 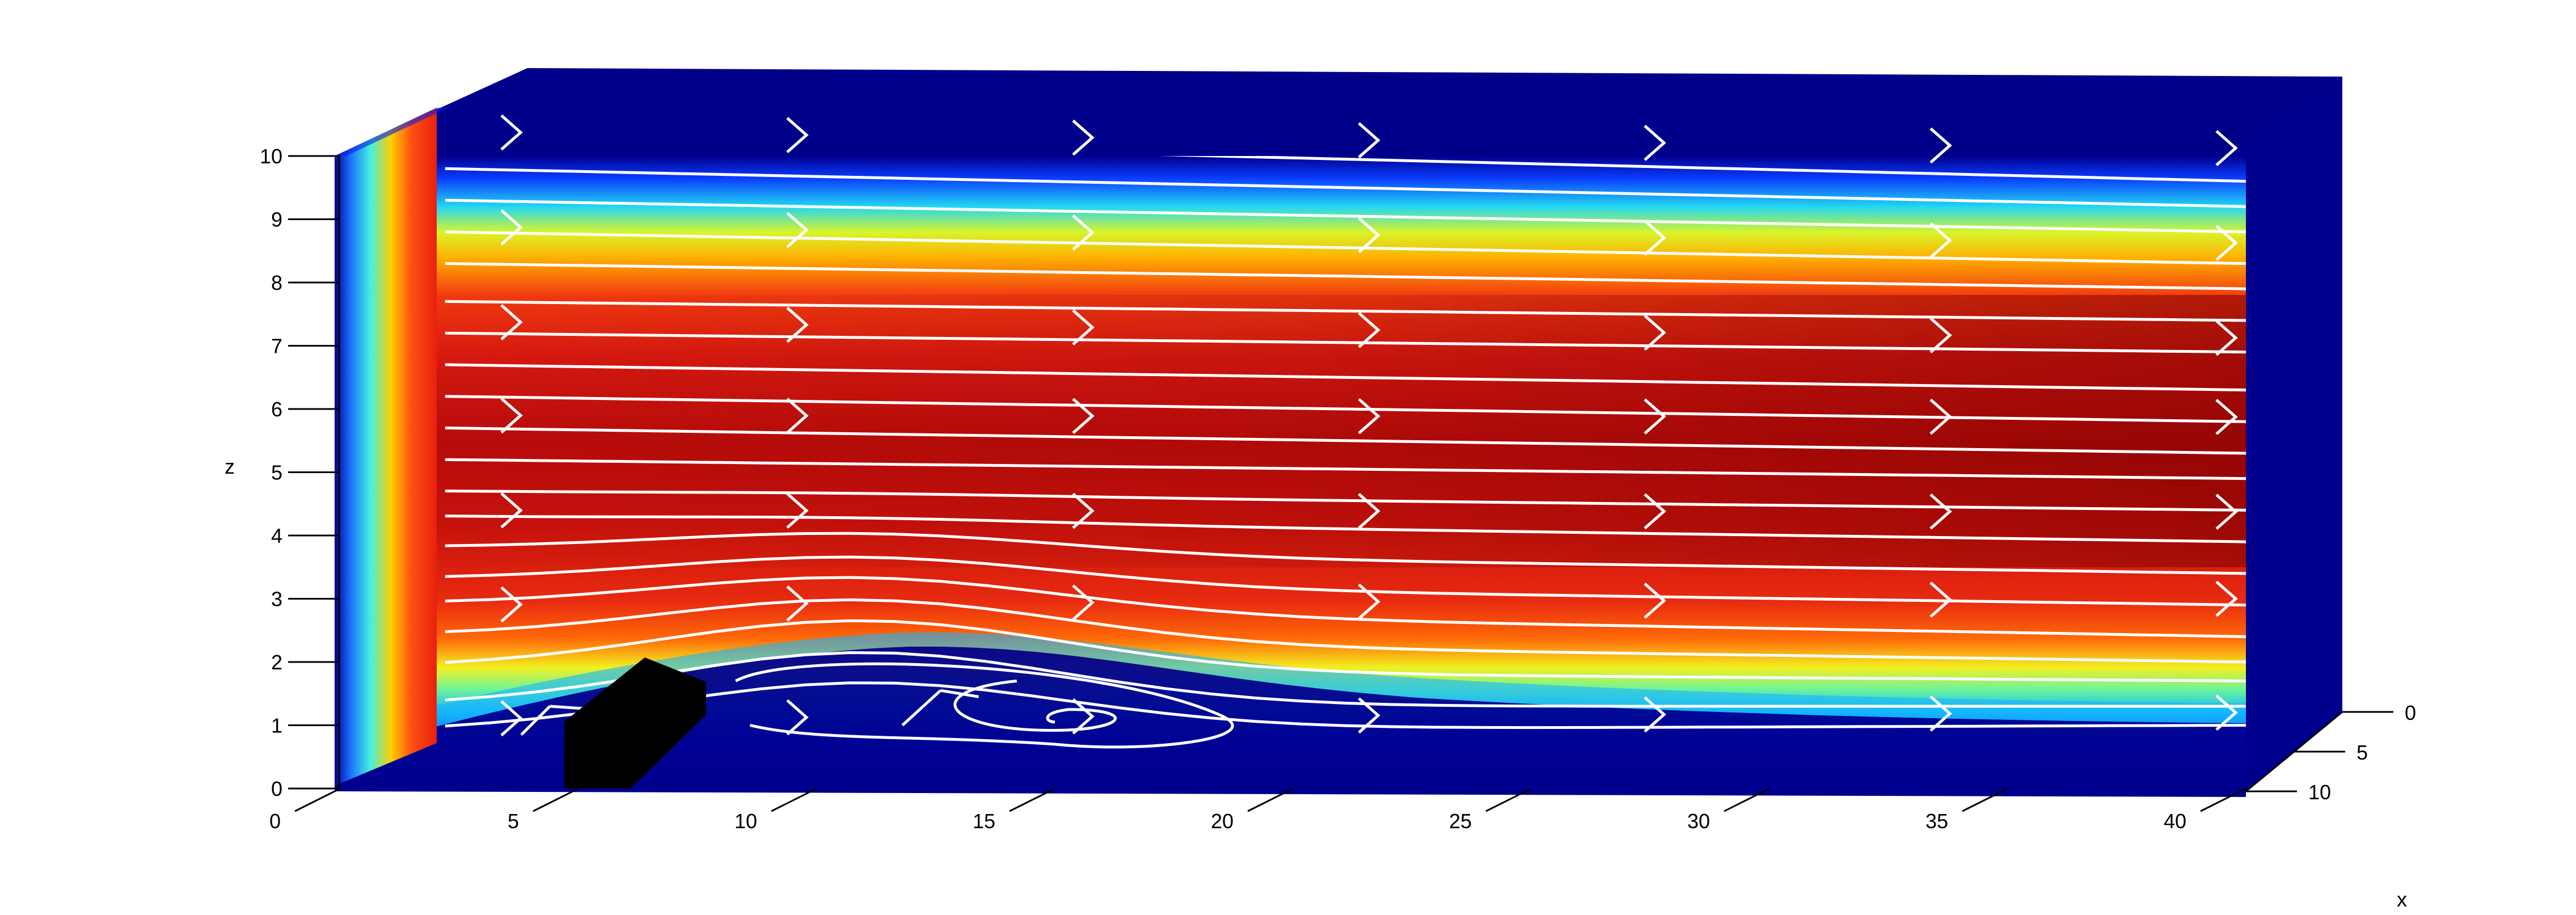 What do you see at coordinates (2175, 821) in the screenshot?
I see `x-tick-label: 40` at bounding box center [2175, 821].